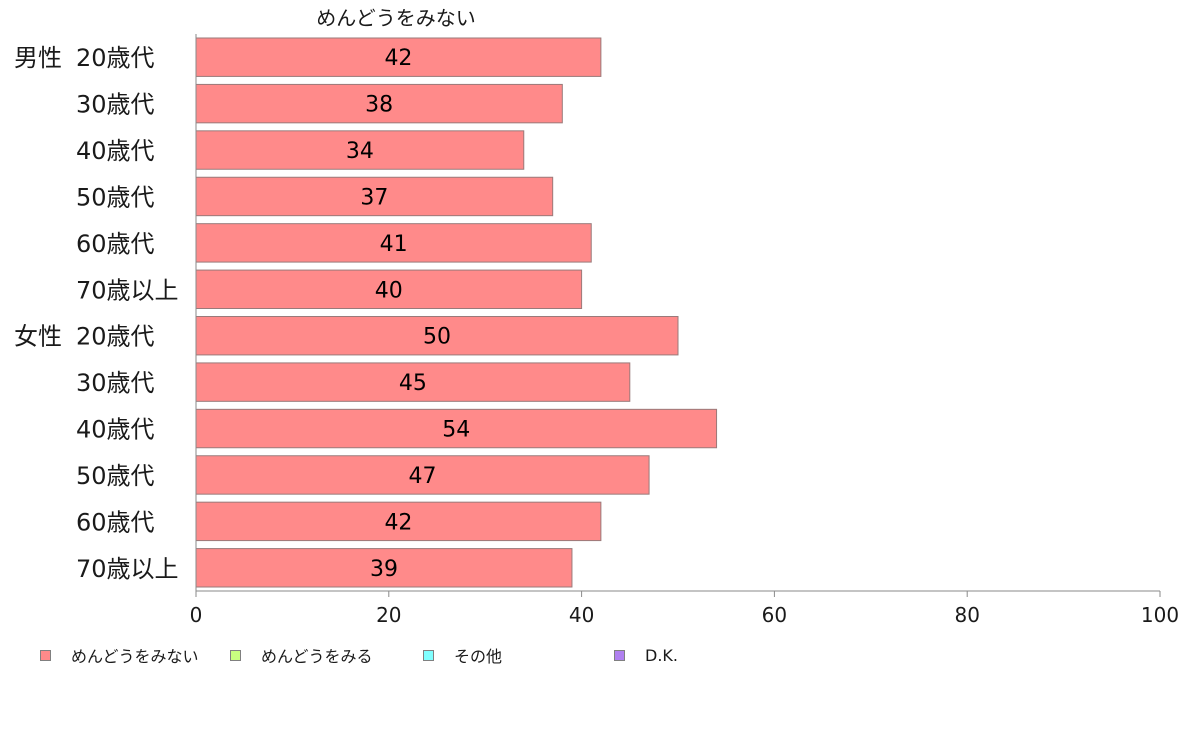 This screenshot has height=736, width=1188. I want to click on x-tick-label: 100, so click(1160, 615).